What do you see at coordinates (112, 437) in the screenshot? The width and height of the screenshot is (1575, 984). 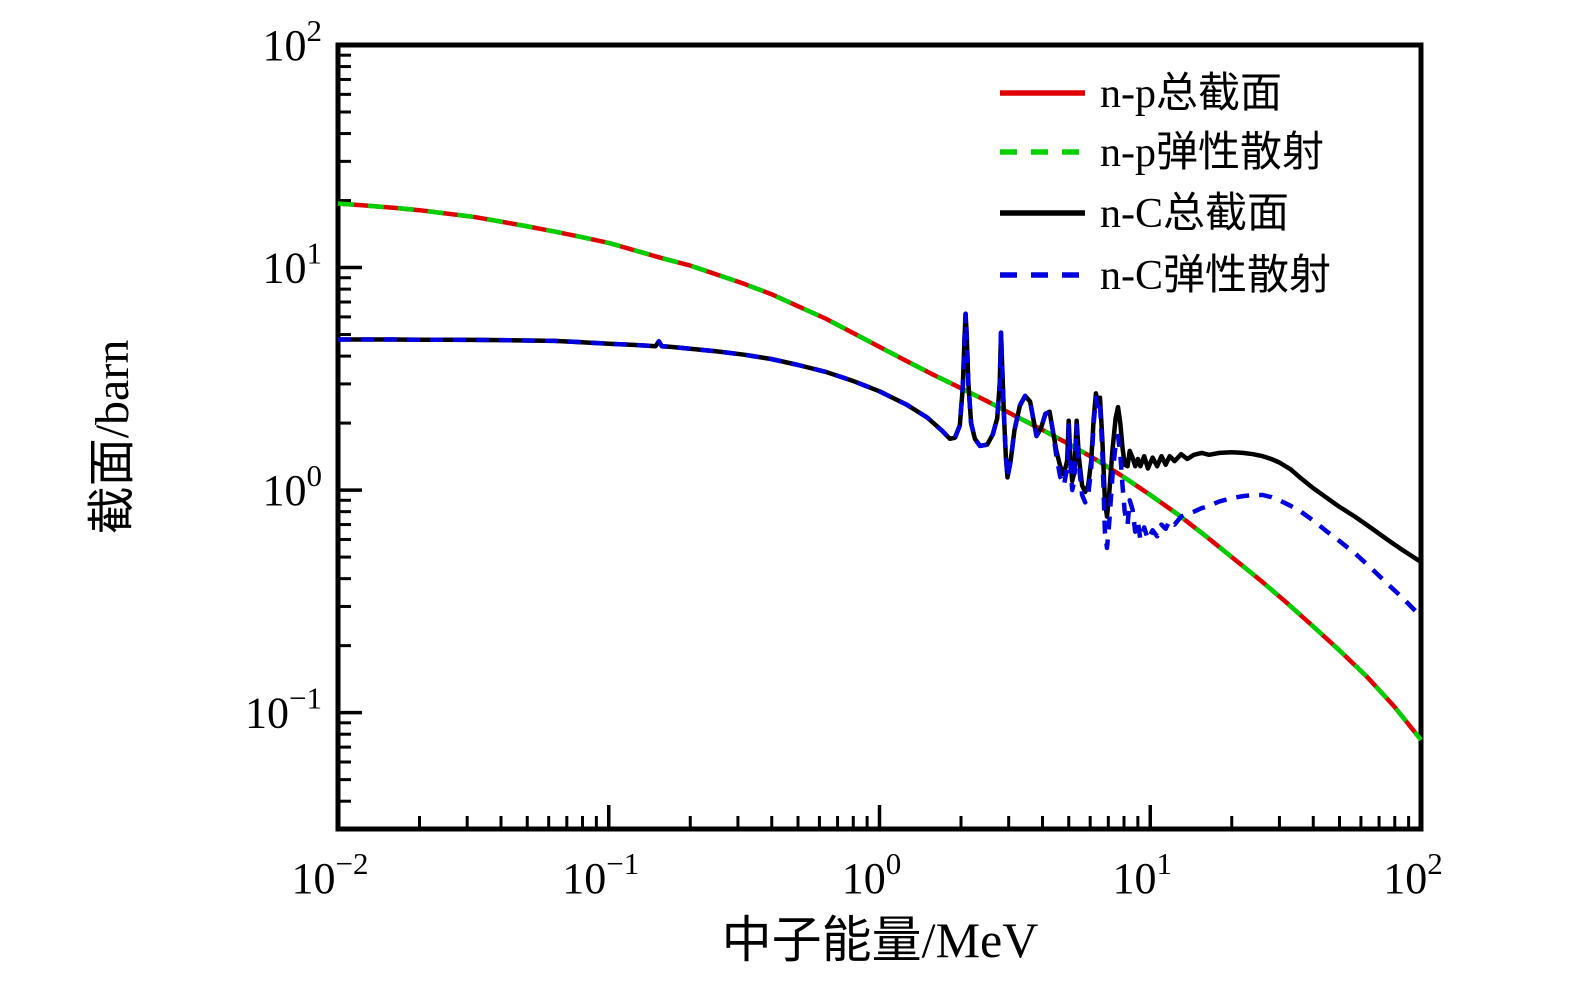 I see `y-axis-label: 截面/barn` at bounding box center [112, 437].